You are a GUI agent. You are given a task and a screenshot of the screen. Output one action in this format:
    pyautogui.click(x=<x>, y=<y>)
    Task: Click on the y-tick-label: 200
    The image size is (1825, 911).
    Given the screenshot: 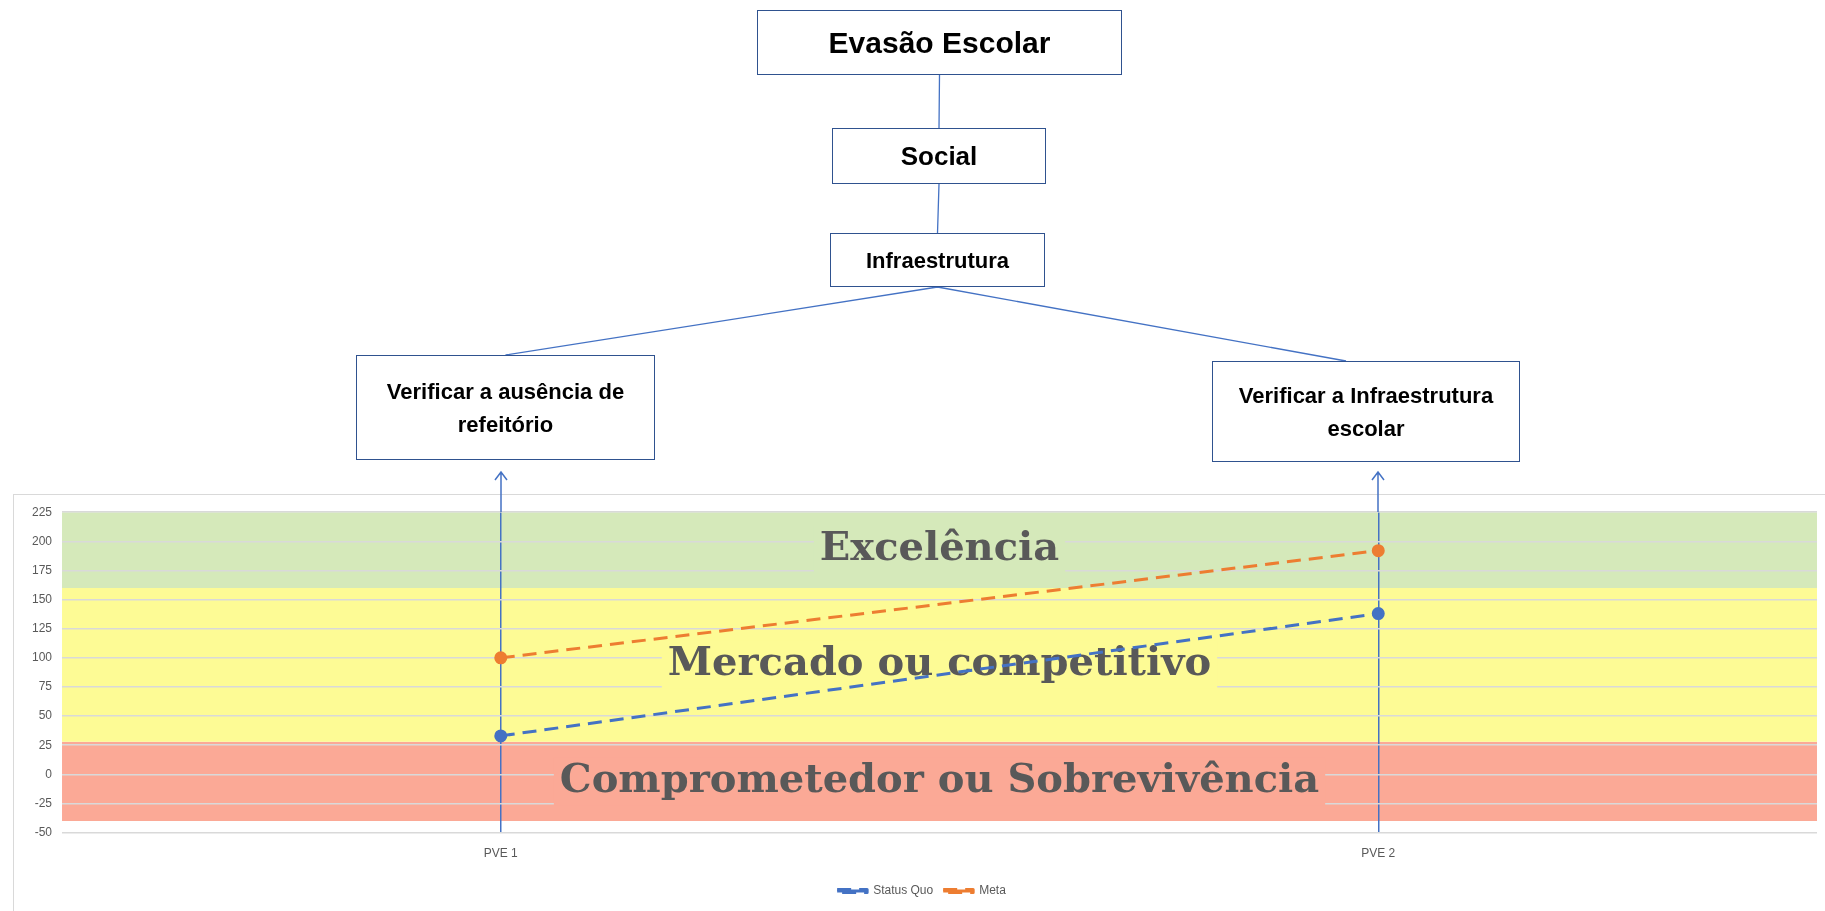 What is the action you would take?
    pyautogui.click(x=42, y=540)
    